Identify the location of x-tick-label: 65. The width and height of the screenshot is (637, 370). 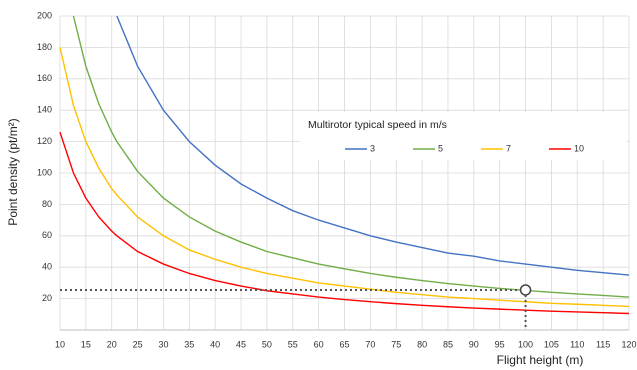
(344, 344).